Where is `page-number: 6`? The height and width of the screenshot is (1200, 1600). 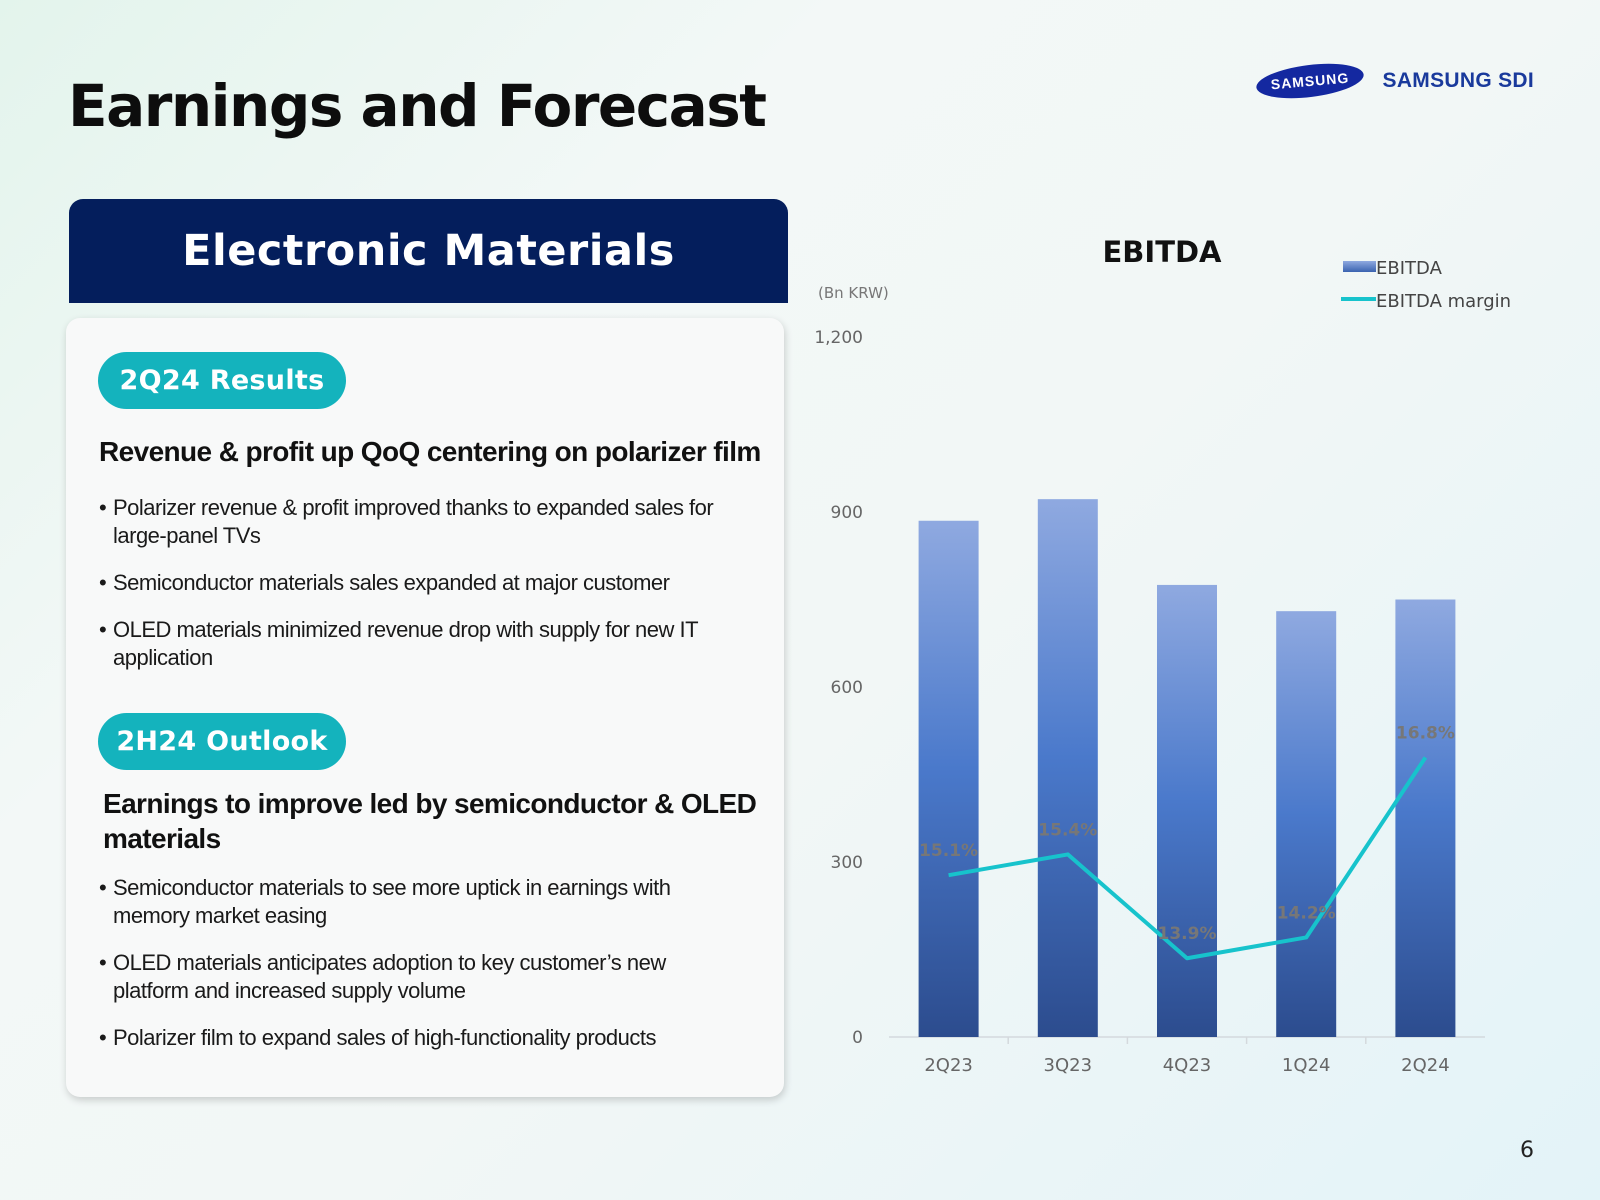
page-number: 6 is located at coordinates (1527, 1150).